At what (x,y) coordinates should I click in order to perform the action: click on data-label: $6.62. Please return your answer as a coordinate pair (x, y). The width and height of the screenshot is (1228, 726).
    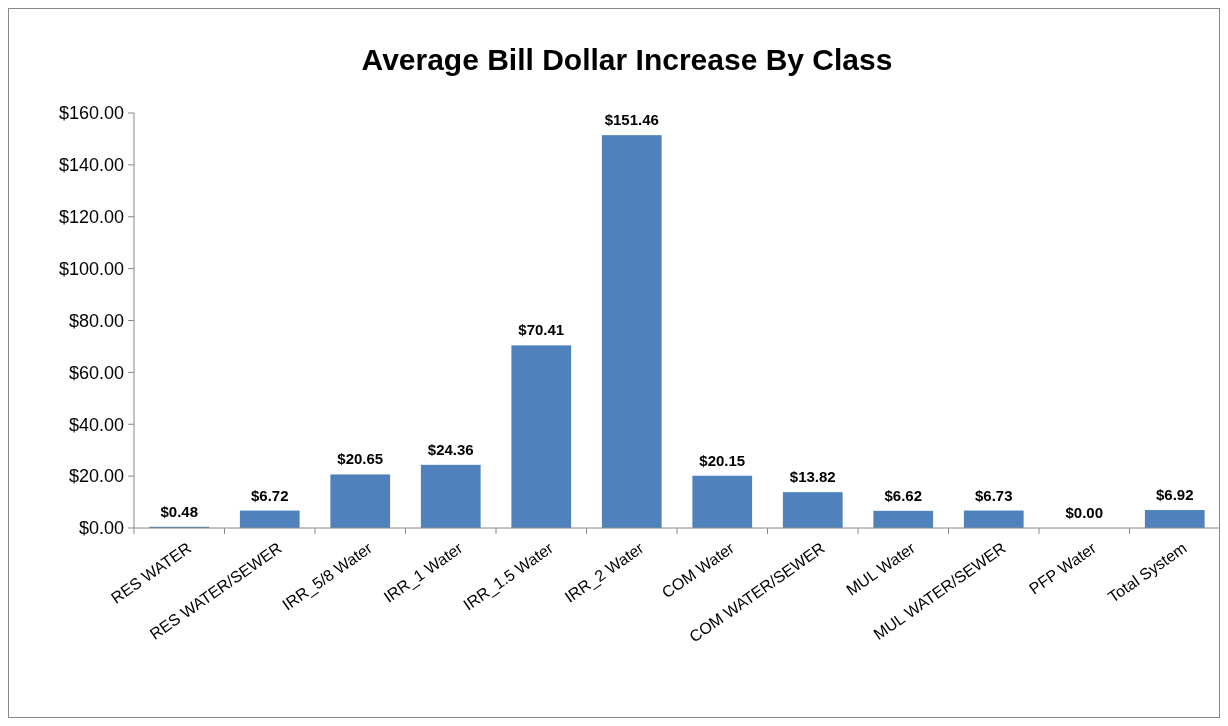
    Looking at the image, I should click on (903, 495).